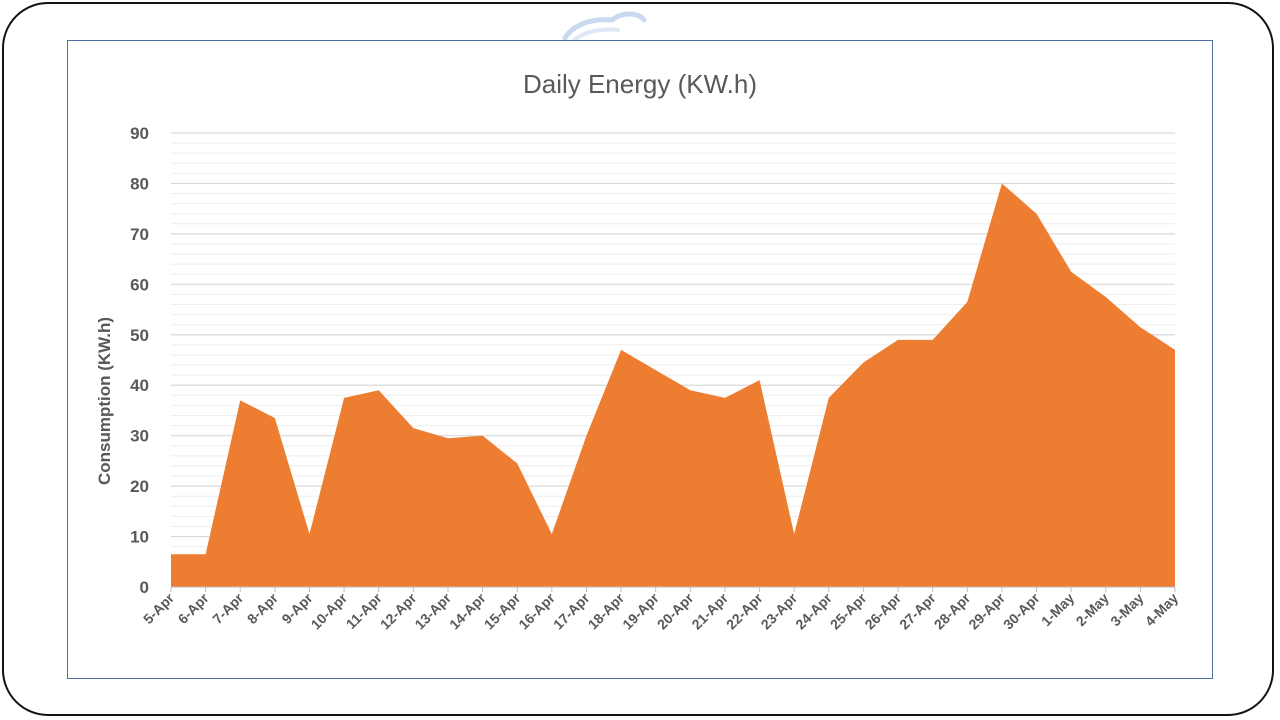 The height and width of the screenshot is (720, 1280). I want to click on y-tick-label: 90, so click(139, 133).